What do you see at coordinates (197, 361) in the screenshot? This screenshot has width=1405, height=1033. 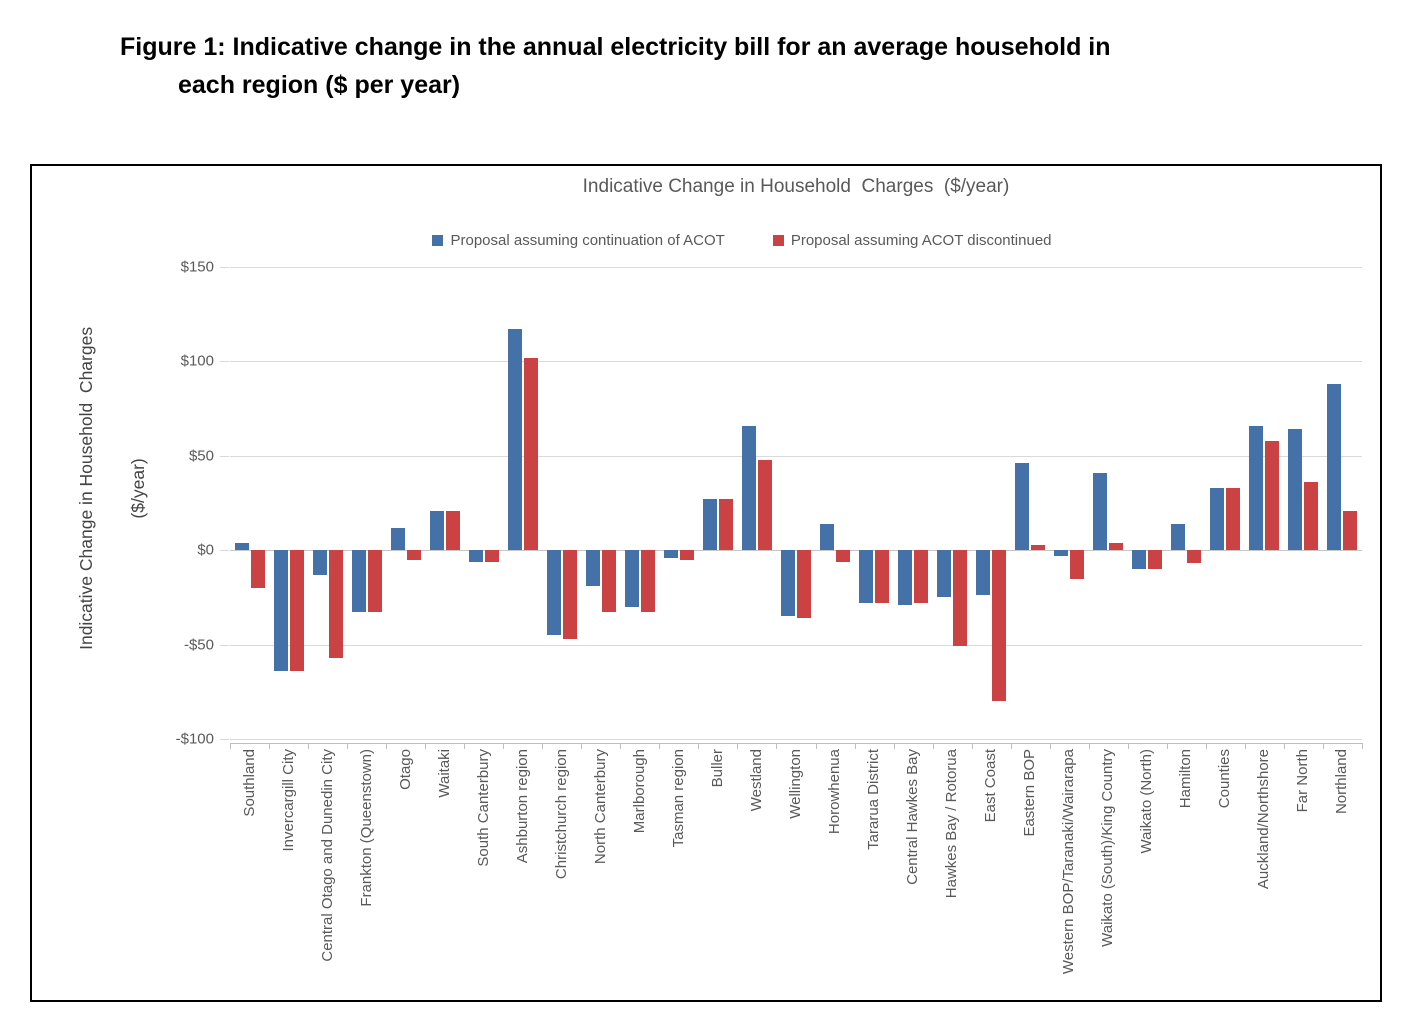 I see `y-tick-label: $100` at bounding box center [197, 361].